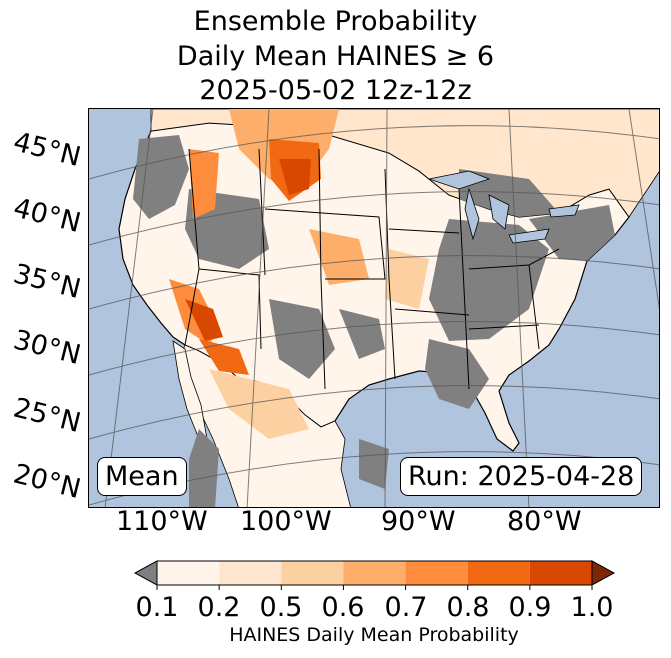 This screenshot has width=671, height=658. What do you see at coordinates (47, 416) in the screenshot?
I see `lat-label-25: 25°N` at bounding box center [47, 416].